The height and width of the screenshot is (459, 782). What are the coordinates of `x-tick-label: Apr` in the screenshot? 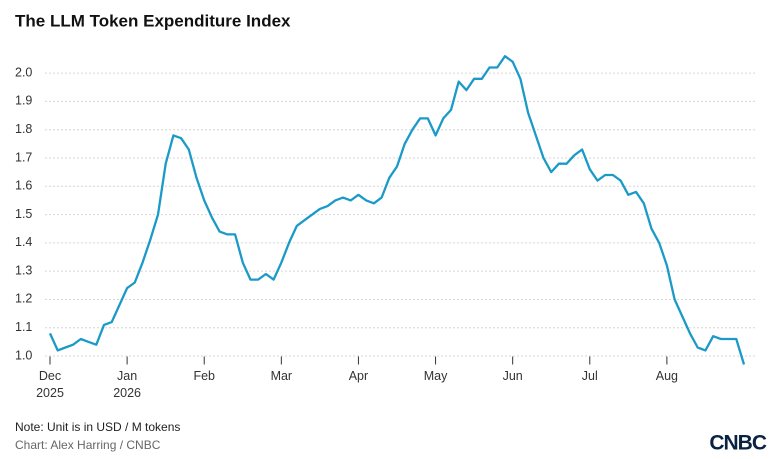 It's located at (358, 376).